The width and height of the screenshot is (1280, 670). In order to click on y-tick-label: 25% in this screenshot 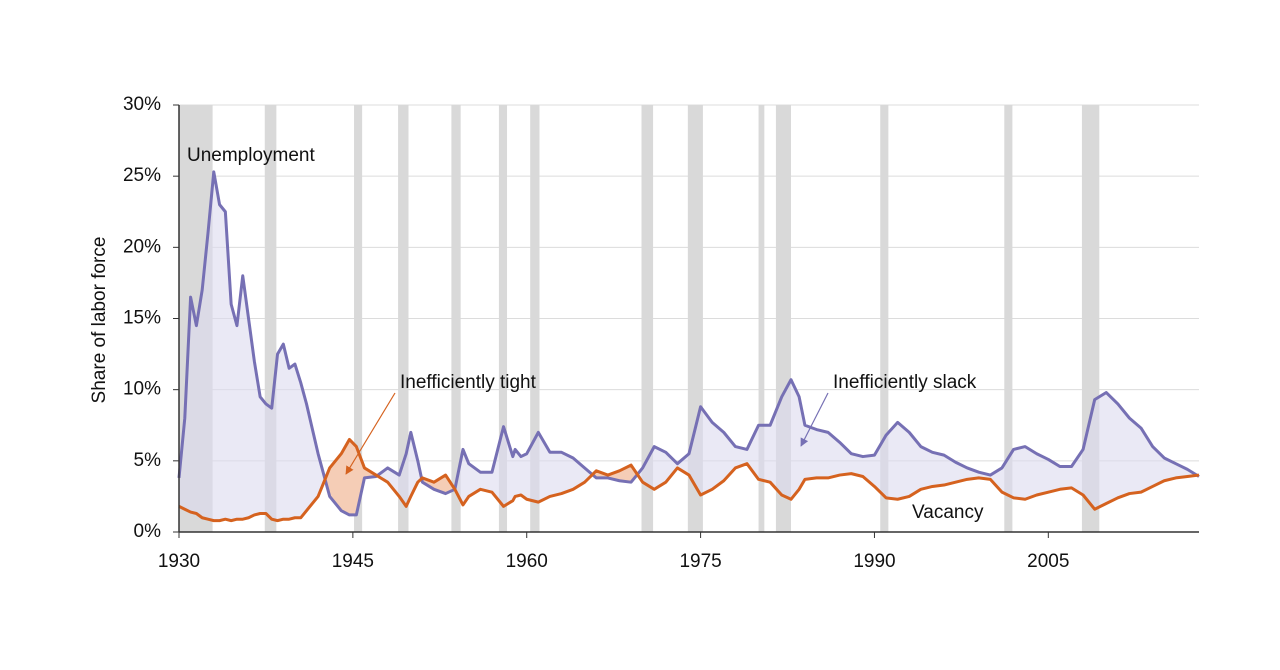, I will do `click(142, 175)`.